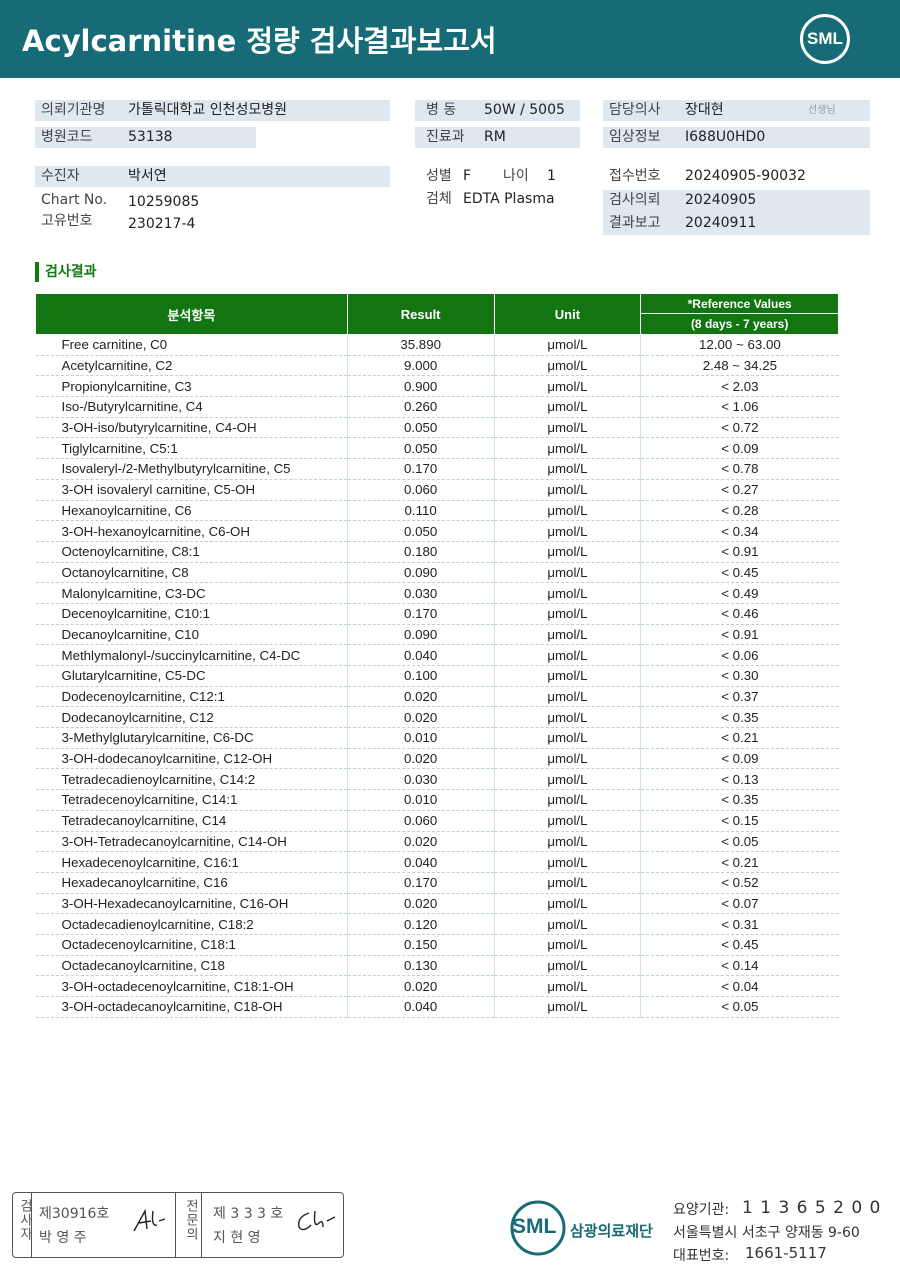 Image resolution: width=900 pixels, height=1271 pixels. I want to click on cell-item: Octadecenoylcarnitine, C18:1, so click(191, 945).